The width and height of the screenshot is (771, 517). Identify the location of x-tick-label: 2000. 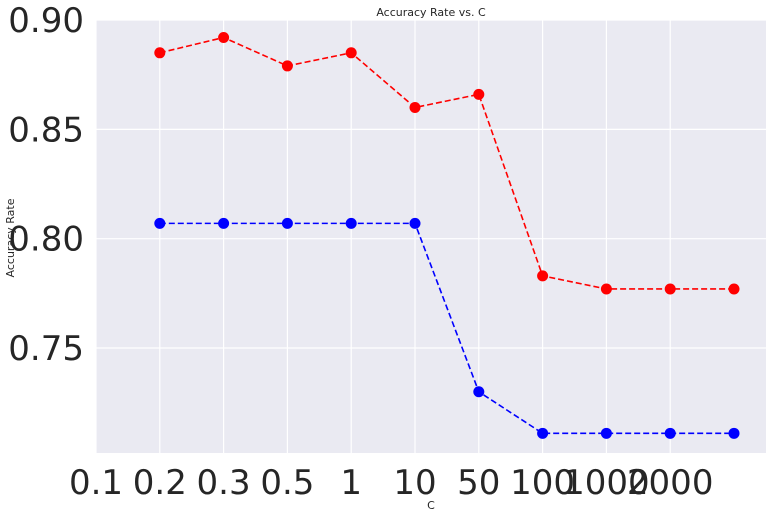
(670, 483).